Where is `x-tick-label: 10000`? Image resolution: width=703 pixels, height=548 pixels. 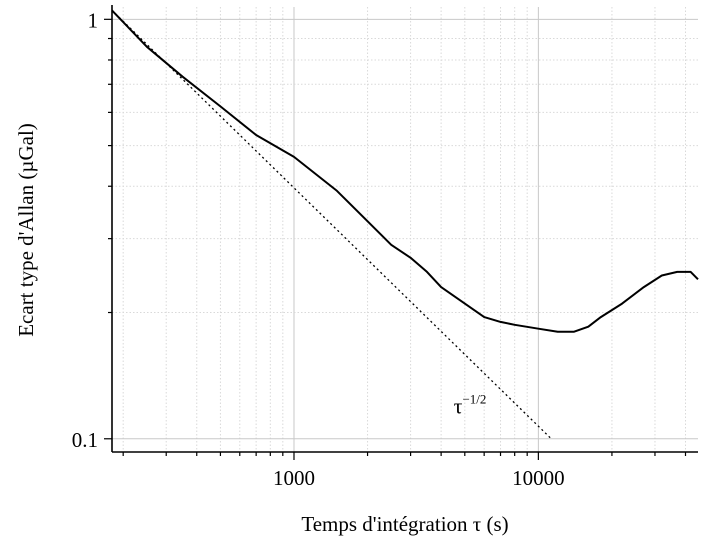
x-tick-label: 10000 is located at coordinates (538, 478).